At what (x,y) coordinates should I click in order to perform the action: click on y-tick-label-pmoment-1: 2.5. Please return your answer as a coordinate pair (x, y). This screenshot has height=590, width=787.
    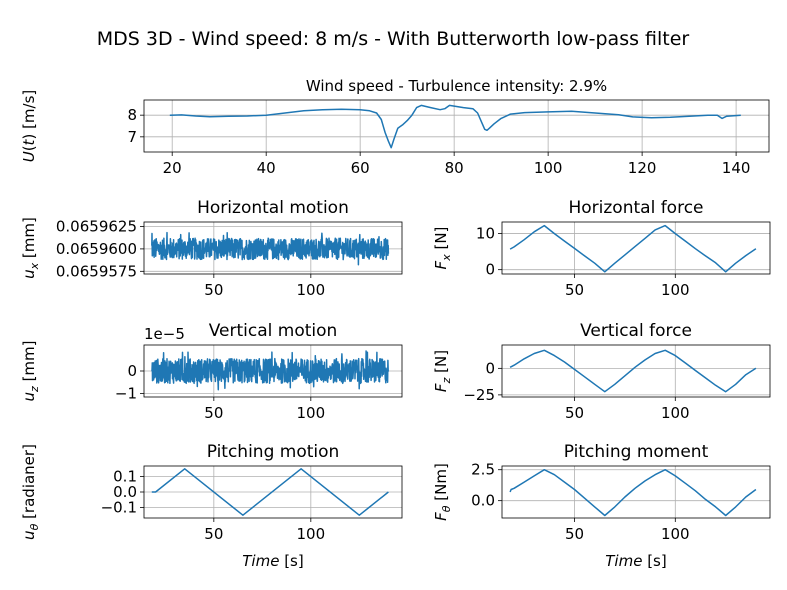
    Looking at the image, I should click on (483, 470).